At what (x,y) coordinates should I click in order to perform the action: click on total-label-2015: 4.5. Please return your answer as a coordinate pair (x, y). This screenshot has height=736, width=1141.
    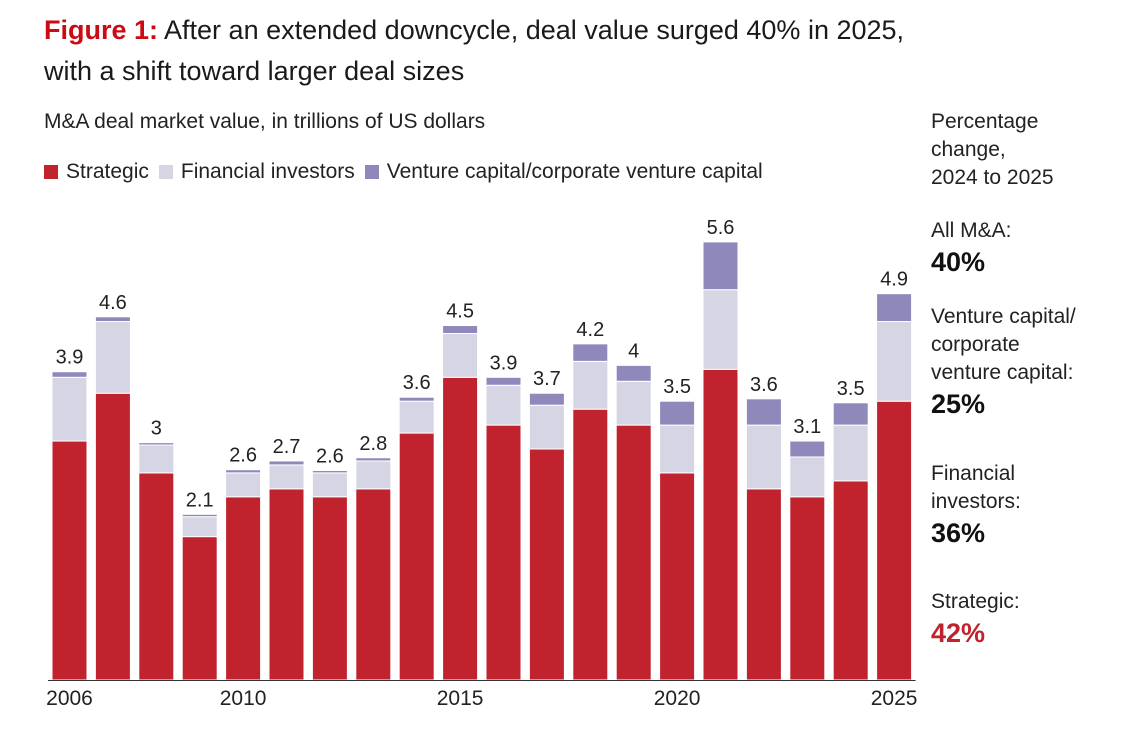
    Looking at the image, I should click on (460, 312).